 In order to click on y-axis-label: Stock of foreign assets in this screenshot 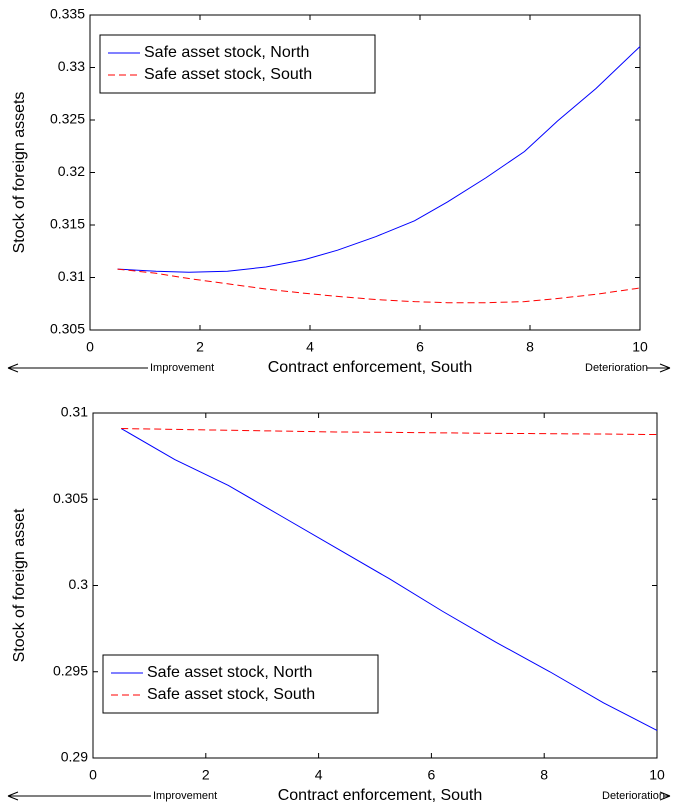, I will do `click(19, 173)`.